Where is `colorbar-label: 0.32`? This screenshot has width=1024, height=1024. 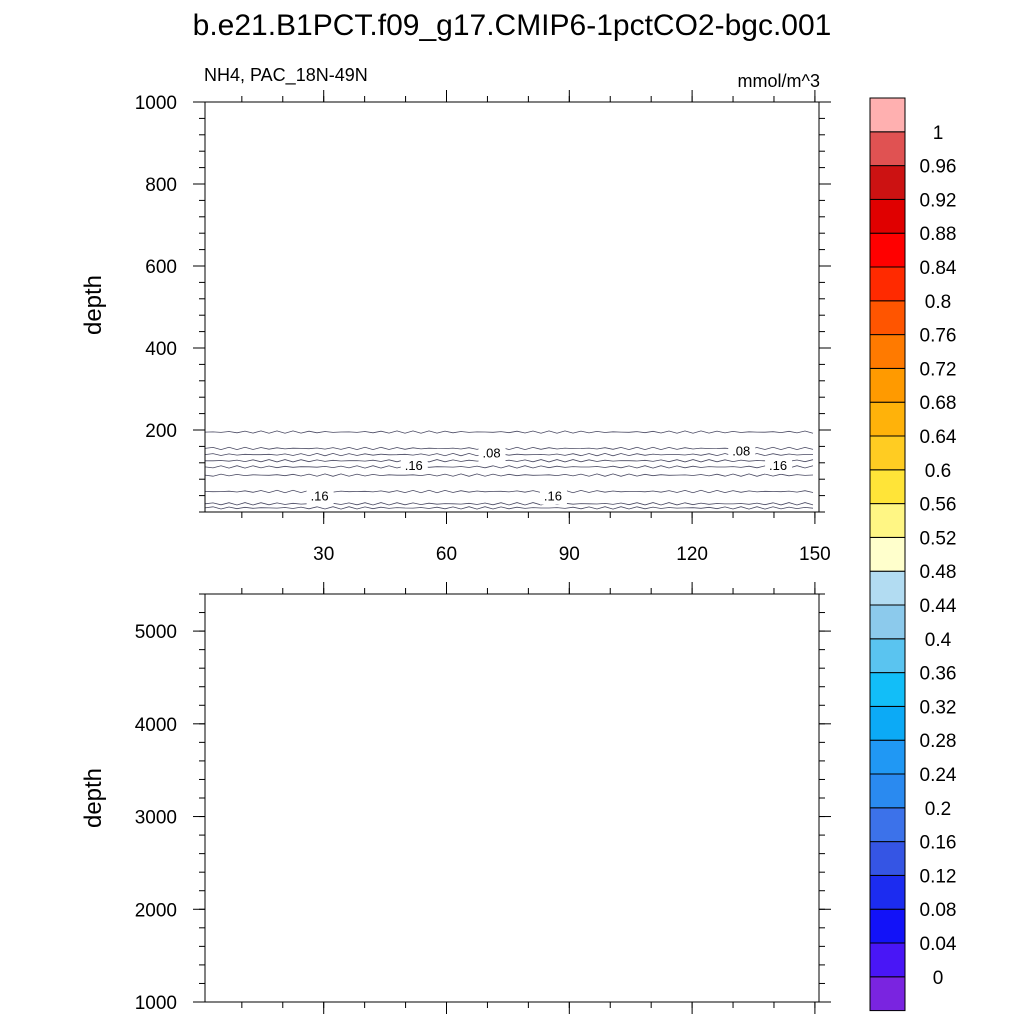 colorbar-label: 0.32 is located at coordinates (938, 707).